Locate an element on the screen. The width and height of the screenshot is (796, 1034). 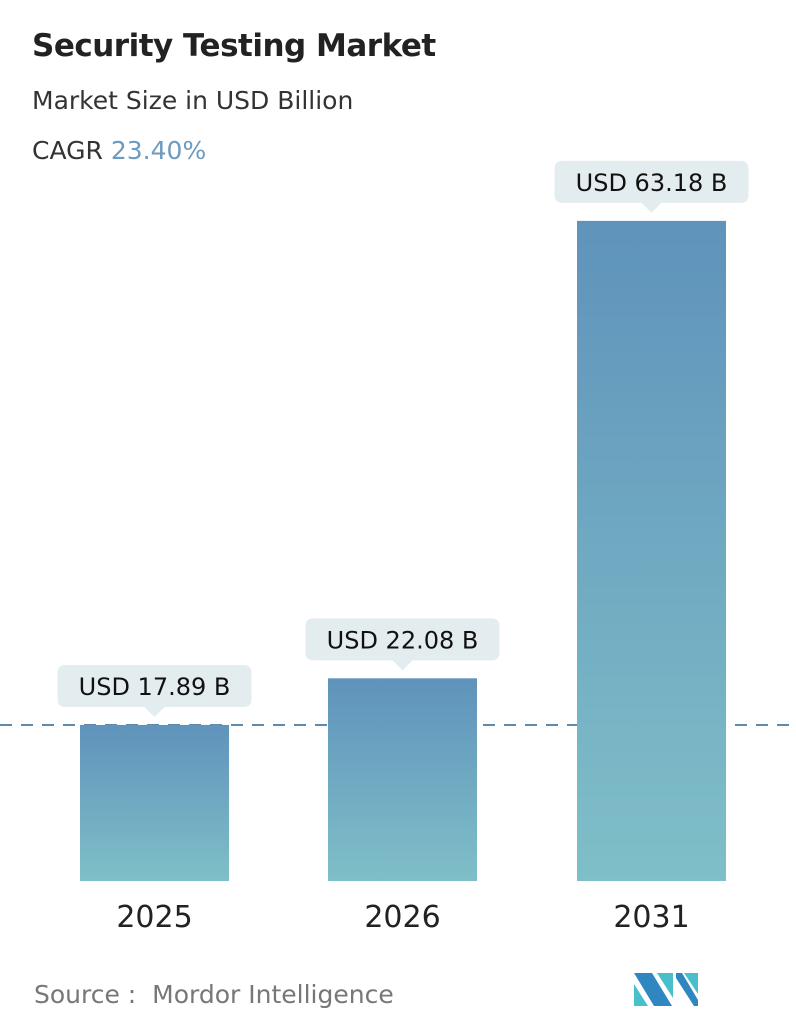
bar-2031 is located at coordinates (651, 550).